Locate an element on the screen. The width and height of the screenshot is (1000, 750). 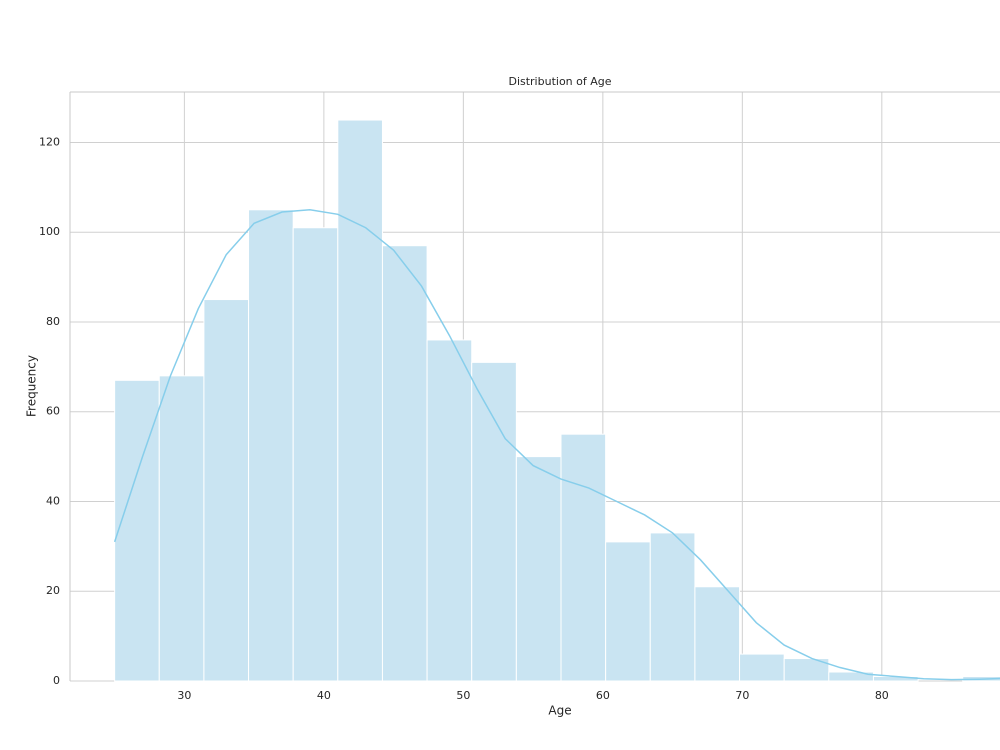
x-tick-label: 70 is located at coordinates (742, 695).